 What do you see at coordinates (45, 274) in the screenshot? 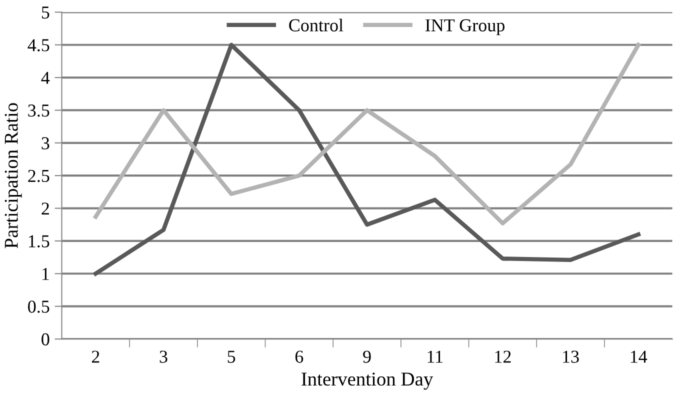
I see `y-tick-label: 1` at bounding box center [45, 274].